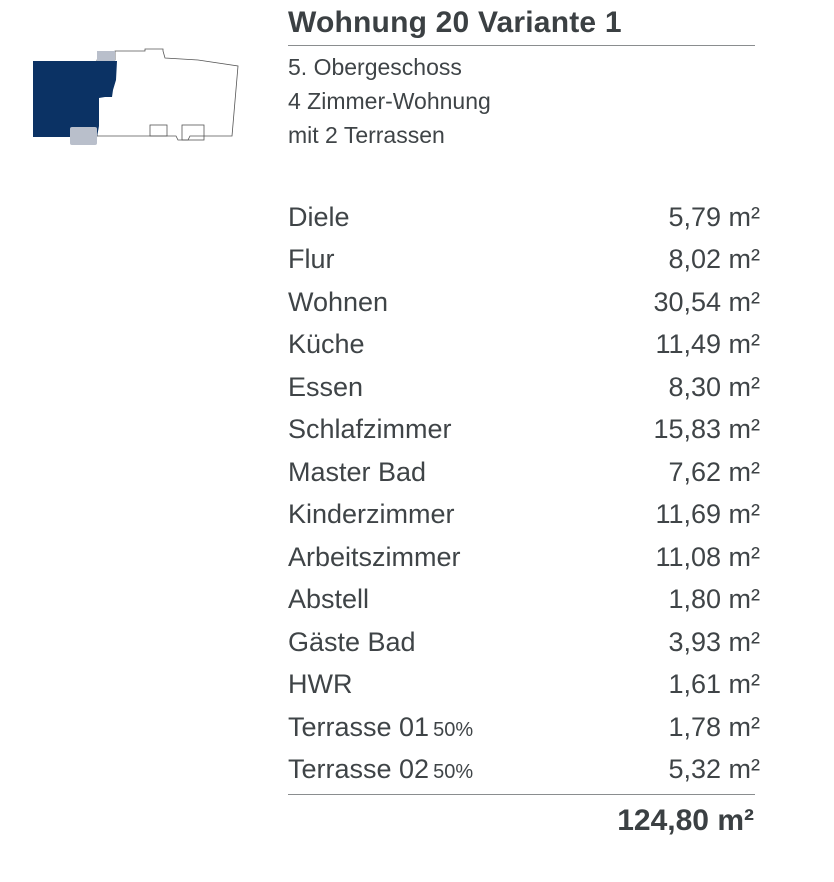  What do you see at coordinates (714, 769) in the screenshot?
I see `room-area: 5,32 m²` at bounding box center [714, 769].